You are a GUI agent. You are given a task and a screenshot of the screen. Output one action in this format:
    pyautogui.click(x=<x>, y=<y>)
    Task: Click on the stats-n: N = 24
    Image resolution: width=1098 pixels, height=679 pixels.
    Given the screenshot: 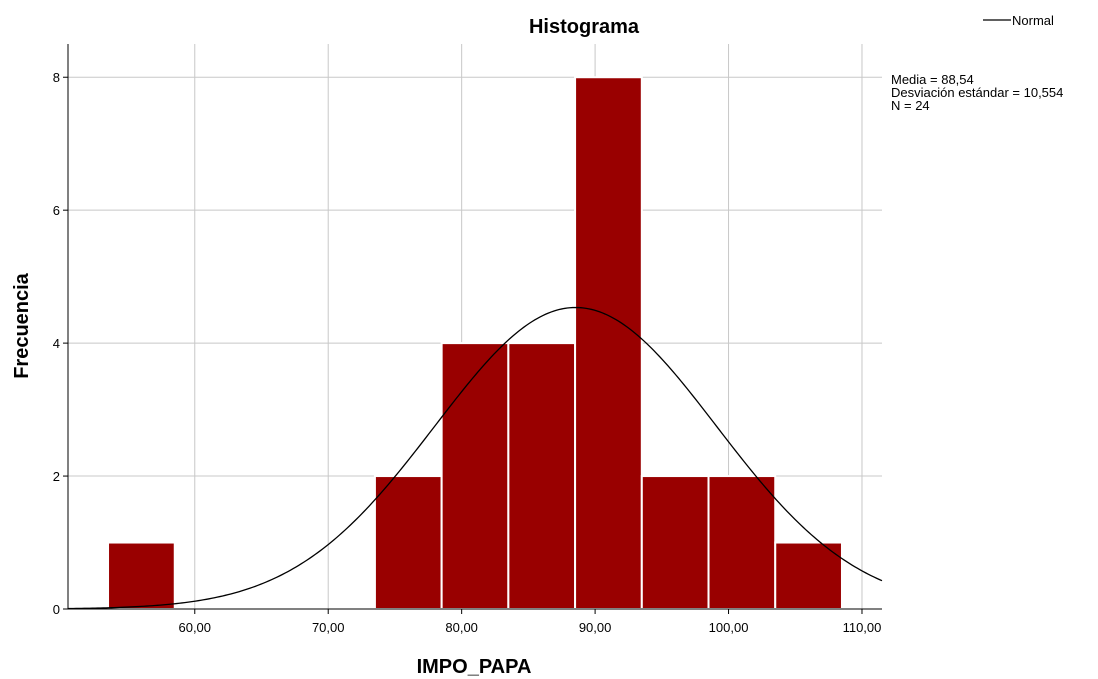 What is the action you would take?
    pyautogui.click(x=910, y=105)
    